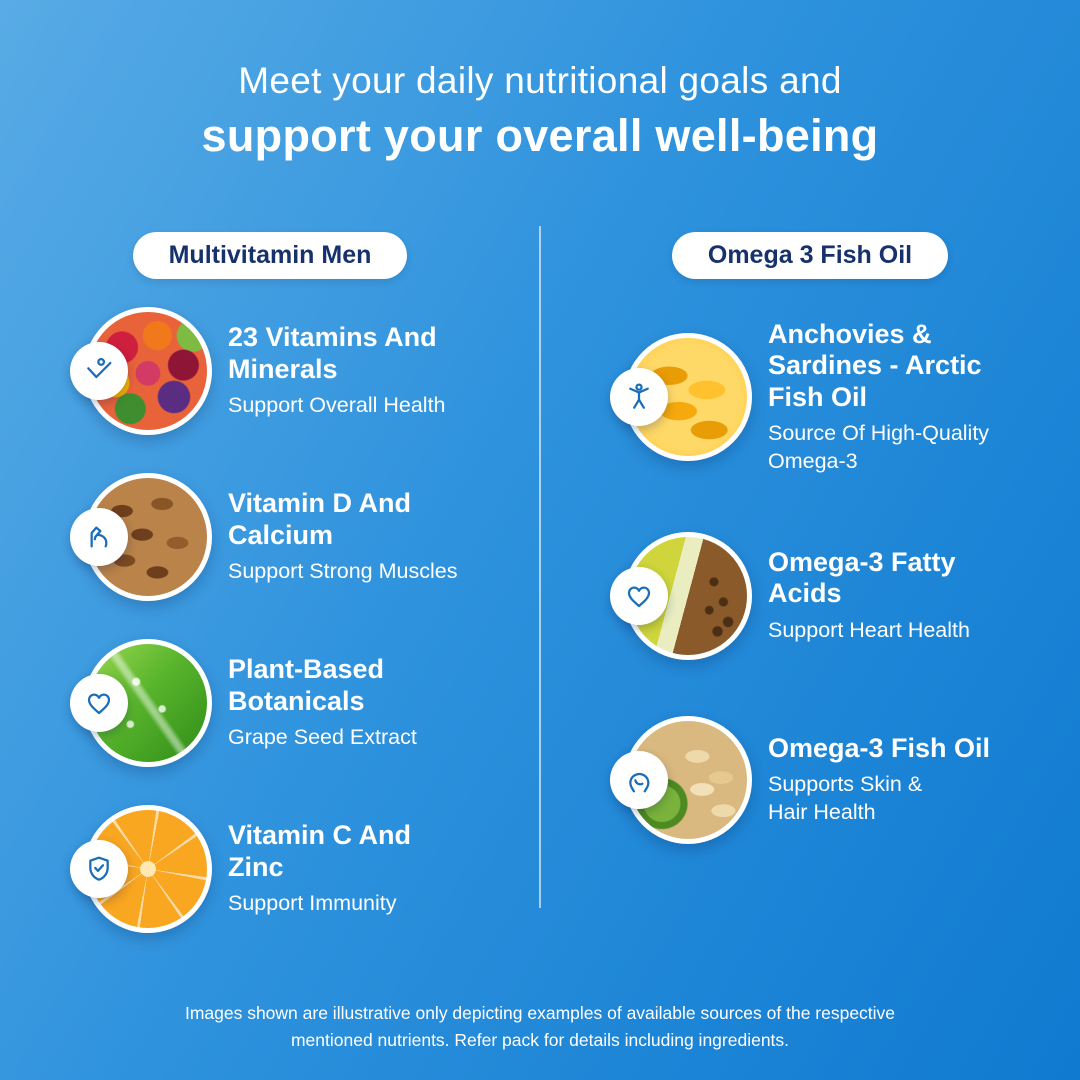  Describe the element at coordinates (875, 365) in the screenshot. I see `benefit-title: Anchovies & Sardines - Arctic Fish Oil` at that location.